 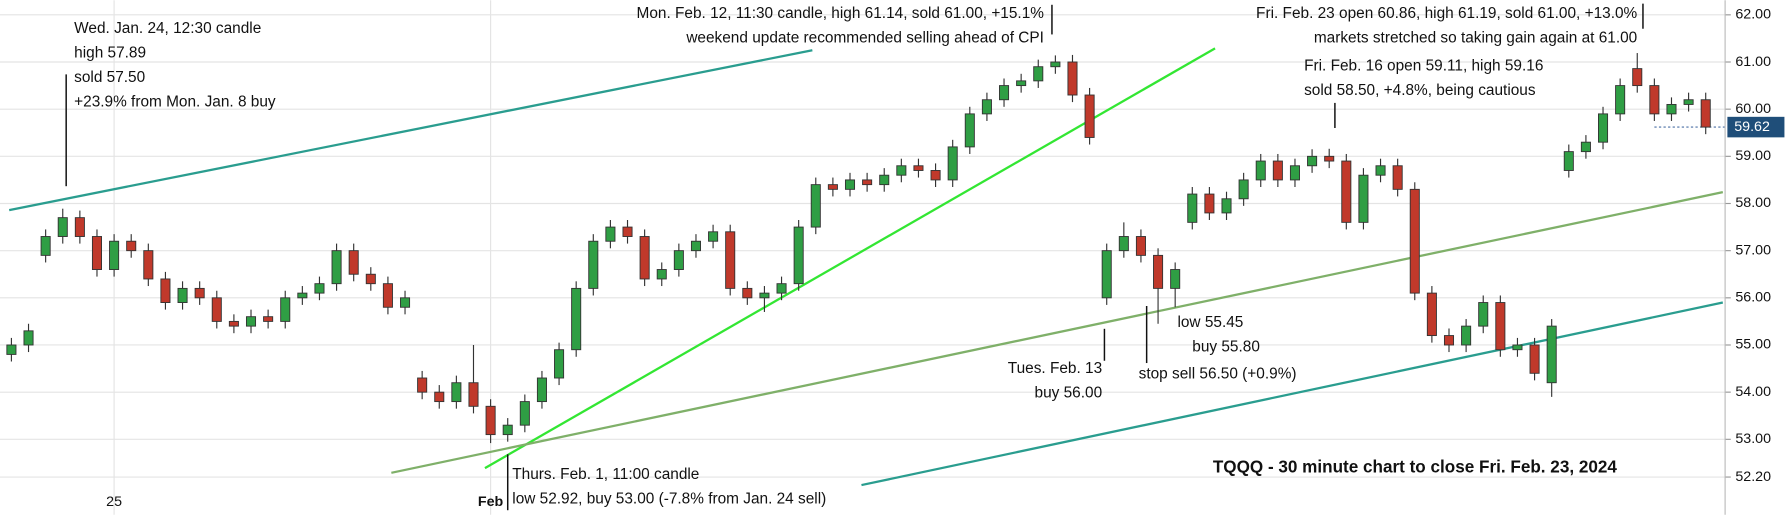 I want to click on last-price-label: 59.62, so click(x=1752, y=127).